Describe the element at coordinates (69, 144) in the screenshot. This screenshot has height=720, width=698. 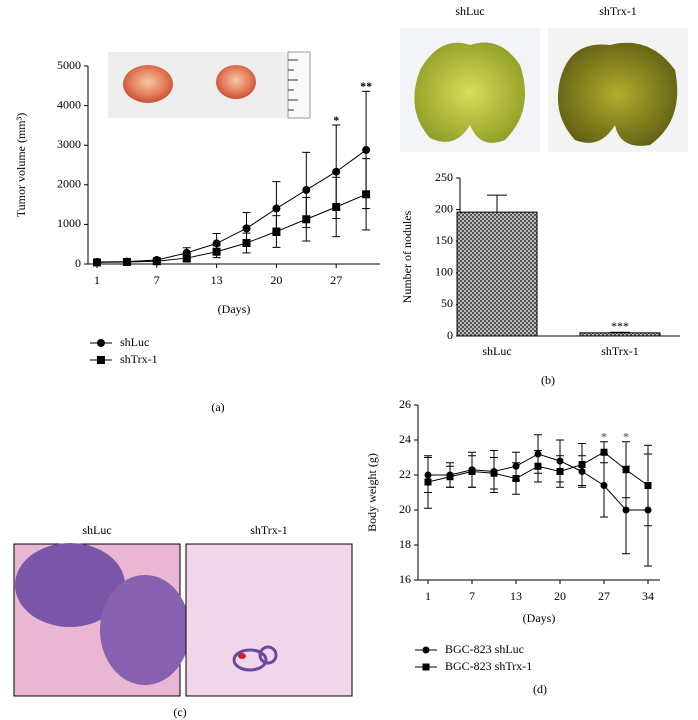
I see `y-tick-label: 3000` at that location.